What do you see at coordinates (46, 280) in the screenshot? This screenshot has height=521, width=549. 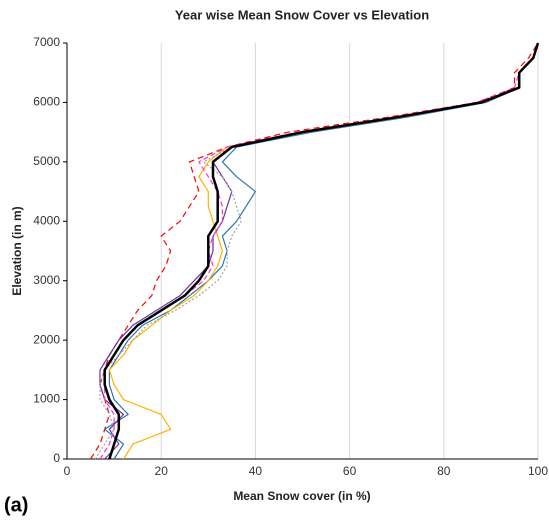 I see `y-tick-label: 3000` at bounding box center [46, 280].